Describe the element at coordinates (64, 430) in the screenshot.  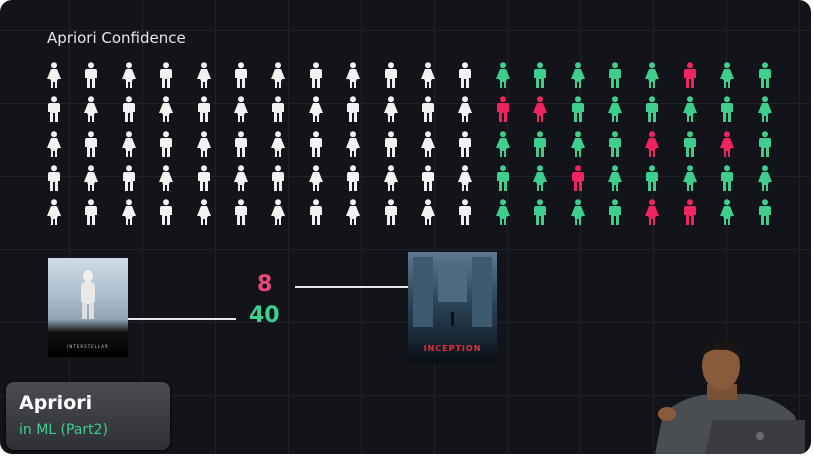
I see `badge-subtitle: in ML (Part2)` at that location.